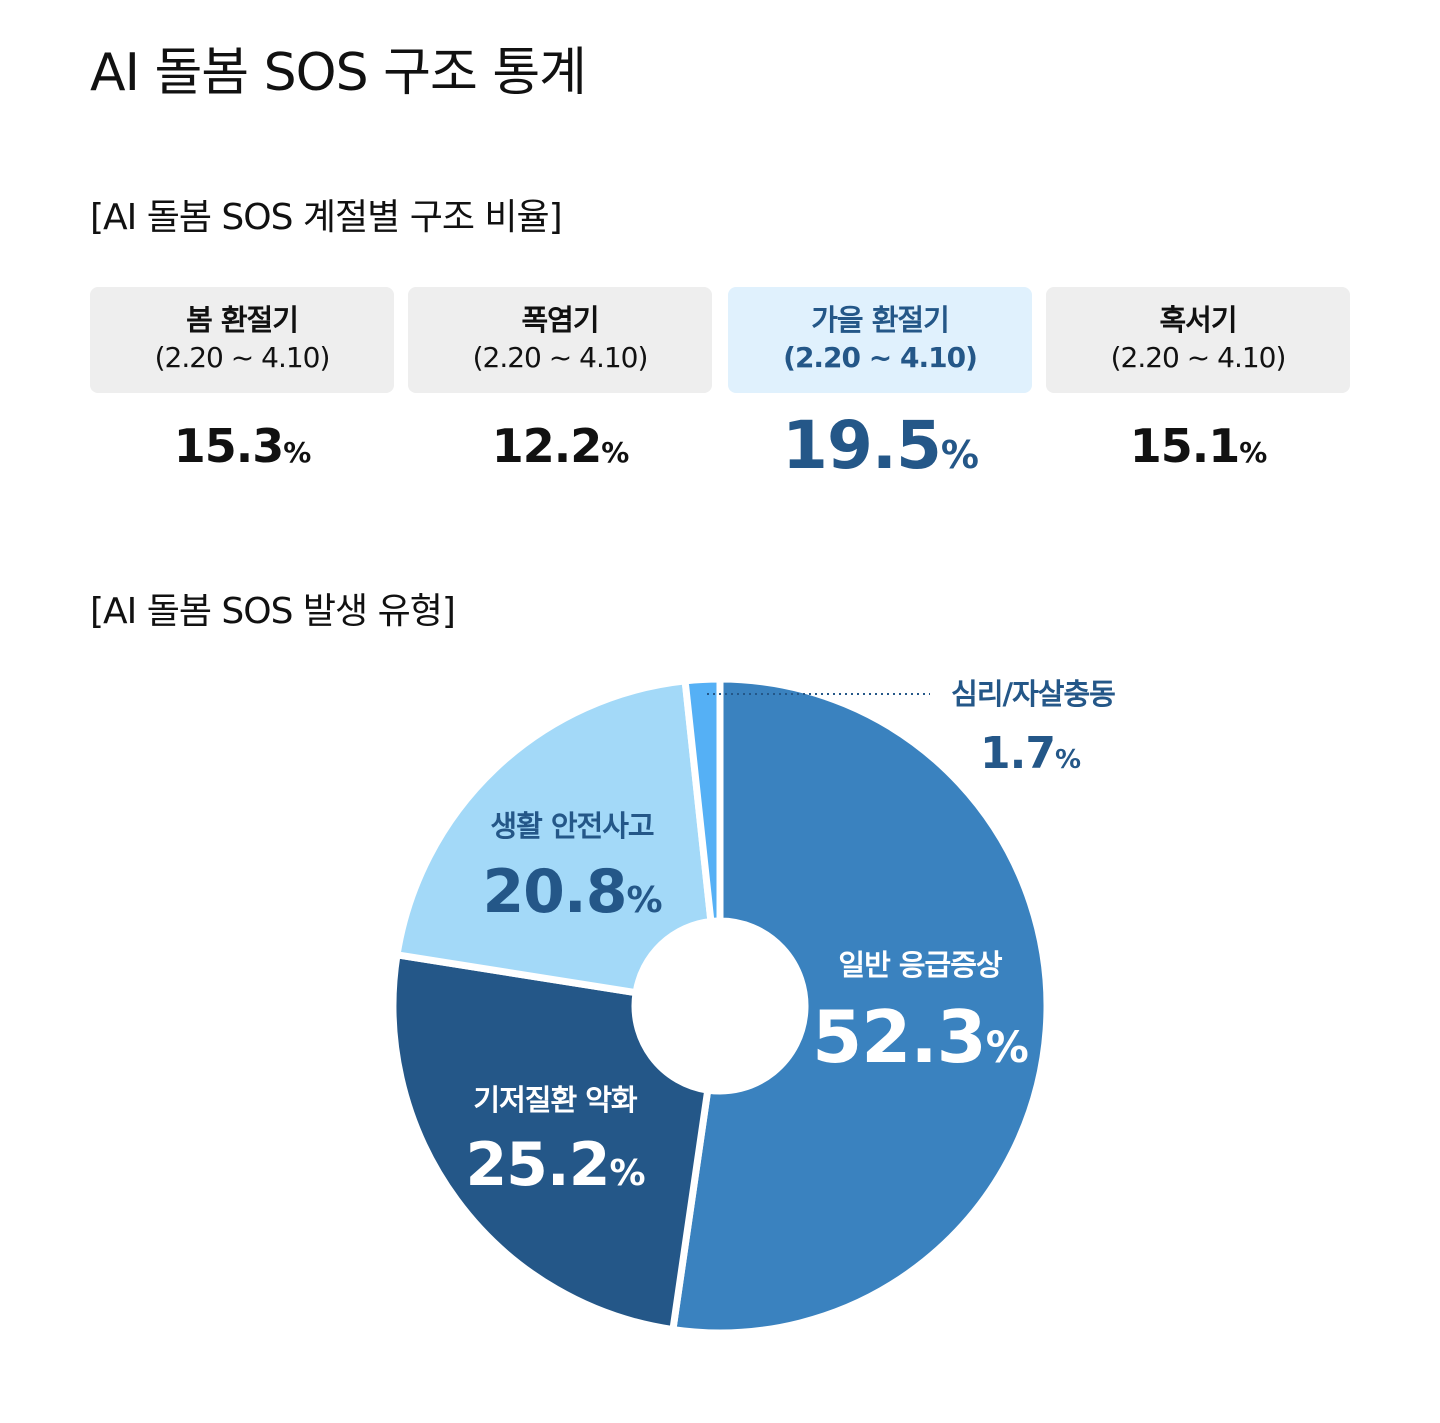 This screenshot has width=1440, height=1423. I want to click on slice-label: 생활 안전사고, so click(571, 826).